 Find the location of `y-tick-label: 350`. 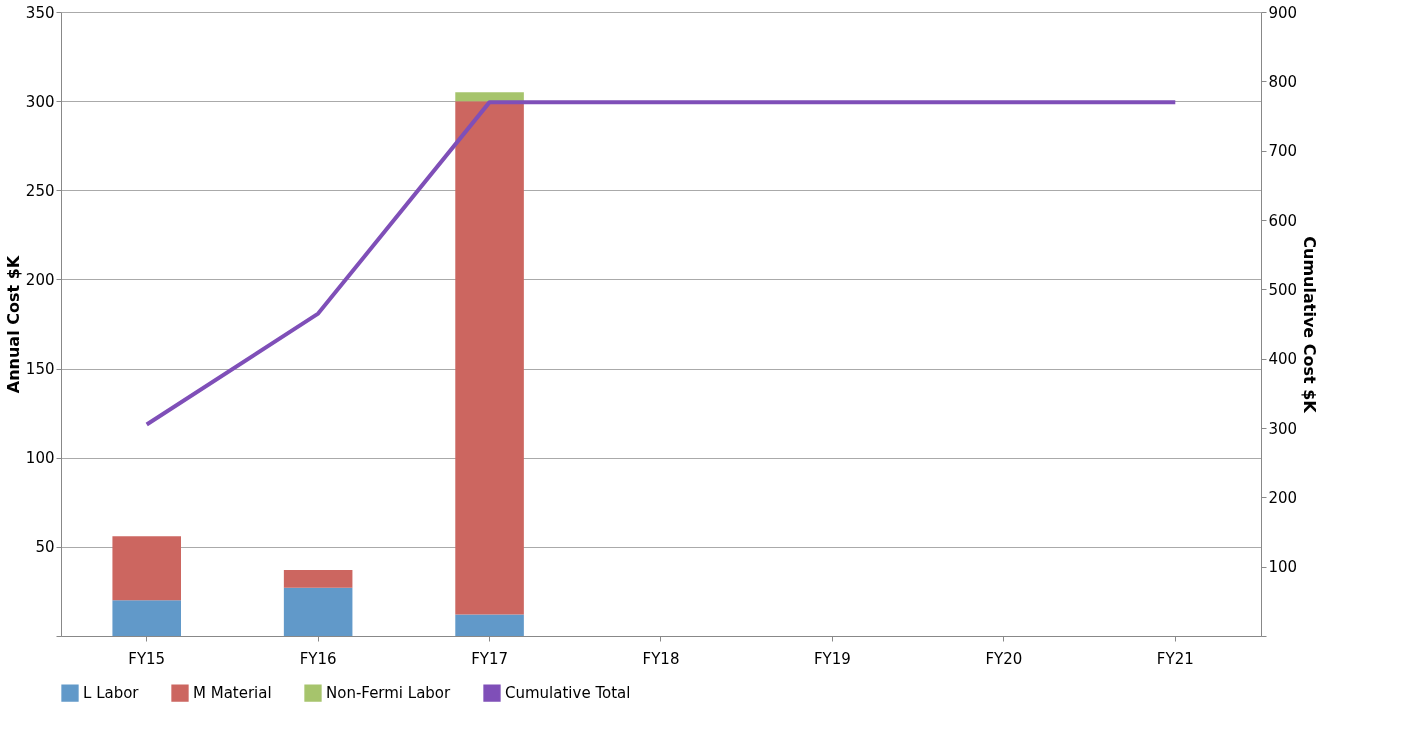

y-tick-label: 350 is located at coordinates (40, 12).